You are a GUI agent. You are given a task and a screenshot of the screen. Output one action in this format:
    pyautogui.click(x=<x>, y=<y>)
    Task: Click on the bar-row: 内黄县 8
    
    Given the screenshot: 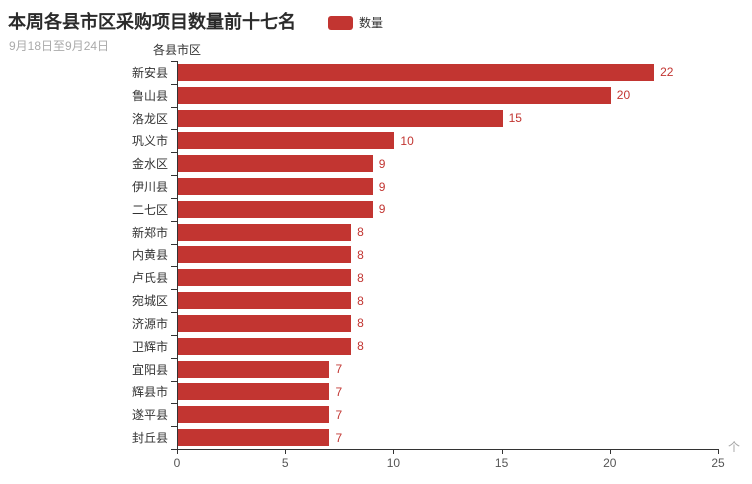 What is the action you would take?
    pyautogui.click(x=425, y=255)
    